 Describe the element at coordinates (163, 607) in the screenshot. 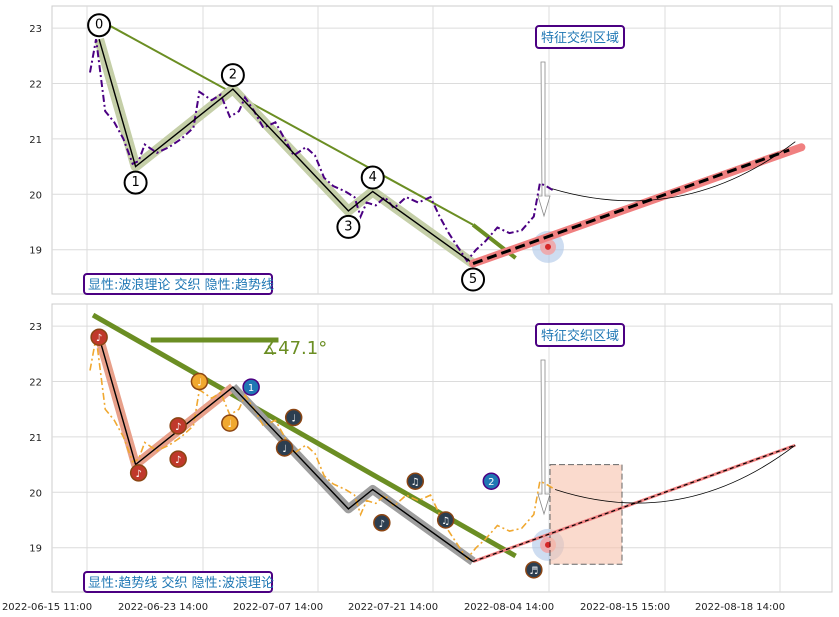

I see `x-tick-label: 2022-06-23 14:00` at that location.